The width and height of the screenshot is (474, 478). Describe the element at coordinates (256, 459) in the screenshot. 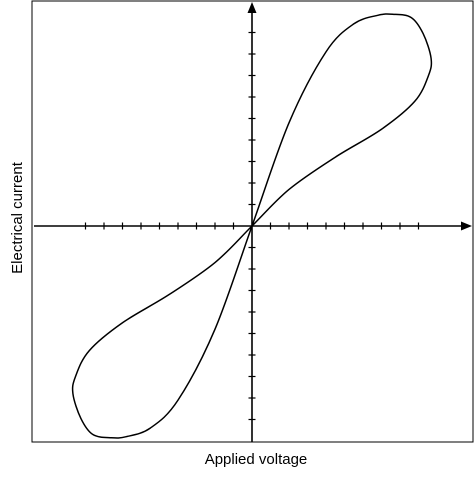

I see `x-axis-label: Applied voltage` at that location.